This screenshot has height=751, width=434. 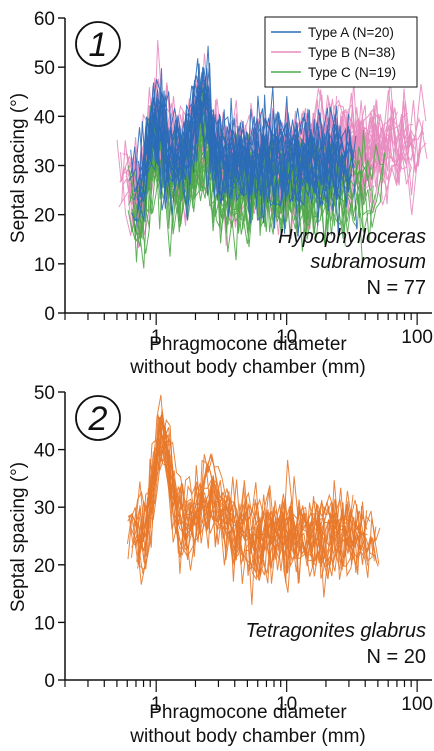 What do you see at coordinates (247, 736) in the screenshot?
I see `panel-2-x-axis-title-line2: without body chamber (mm)` at bounding box center [247, 736].